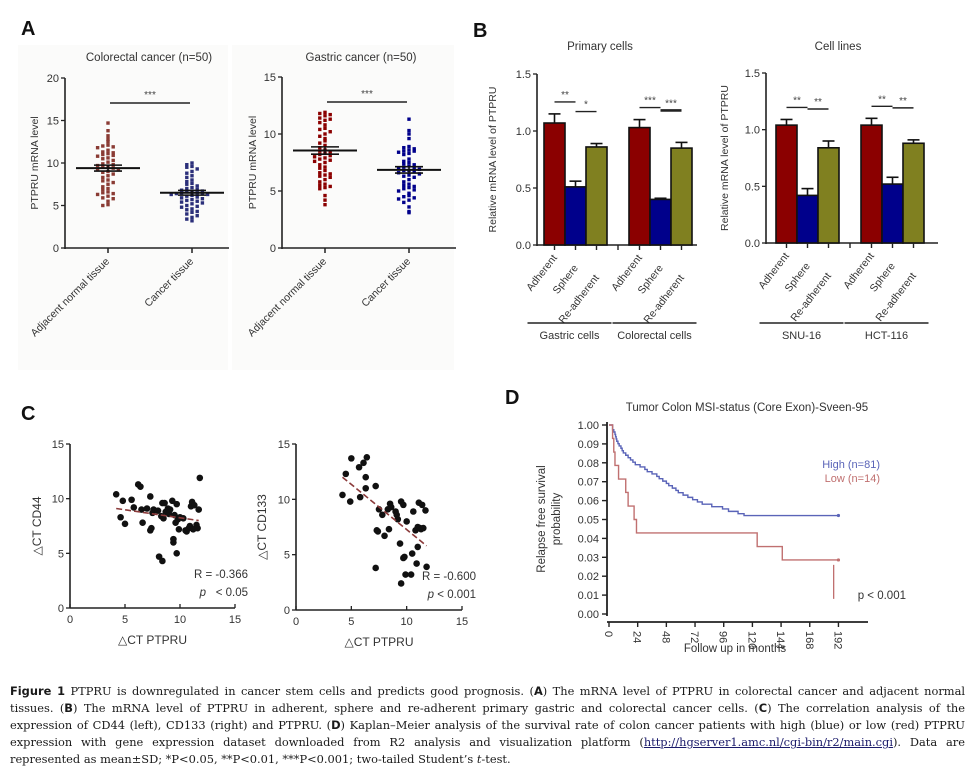  Describe the element at coordinates (361, 58) in the screenshot. I see `chart-title: Gastric cancer (n=50)` at that location.